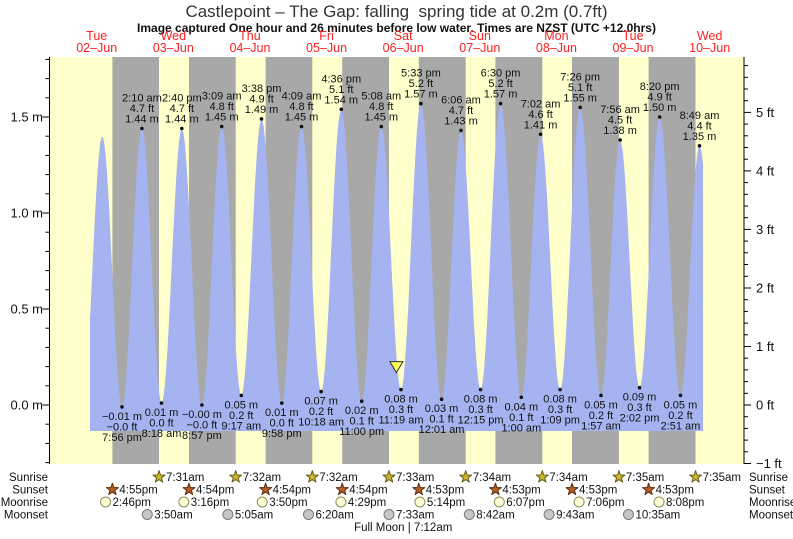 The image size is (793, 539). I want to click on tide-label-line: 0.2 ft, so click(601, 416).